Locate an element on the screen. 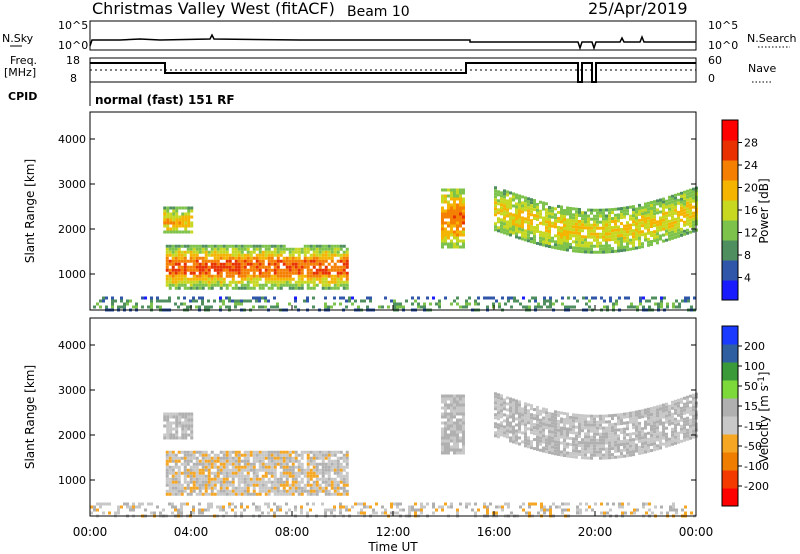  x-tick-label: 04:00 is located at coordinates (191, 532).